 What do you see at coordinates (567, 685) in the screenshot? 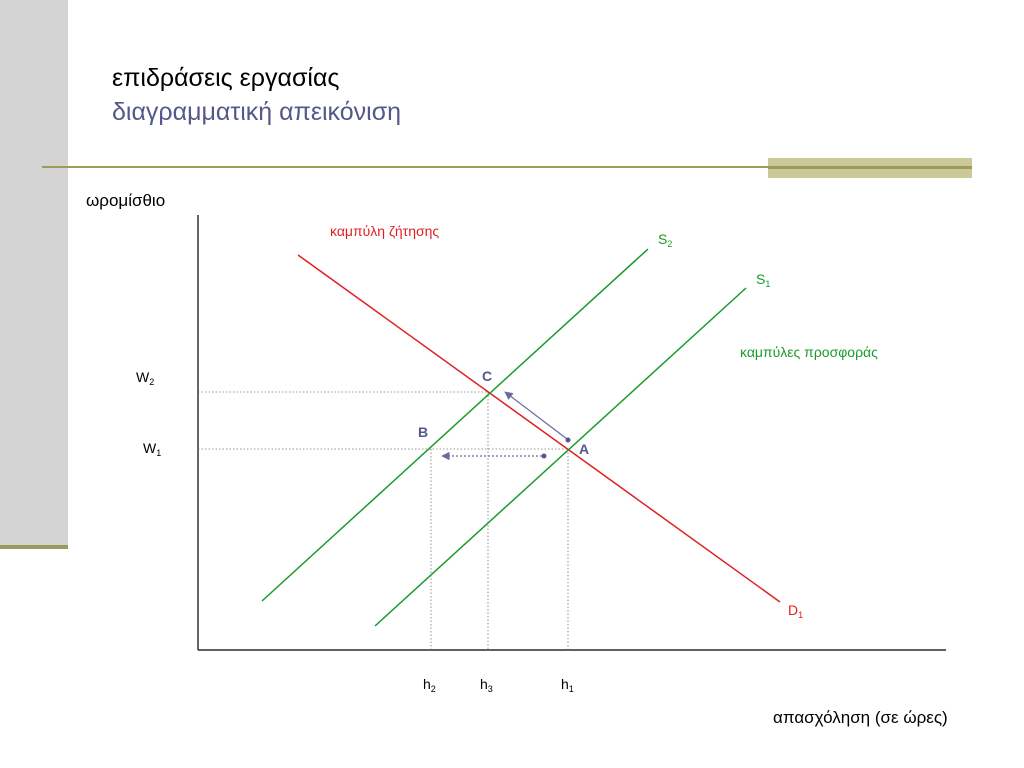
I see `h1-label: h1` at bounding box center [567, 685].